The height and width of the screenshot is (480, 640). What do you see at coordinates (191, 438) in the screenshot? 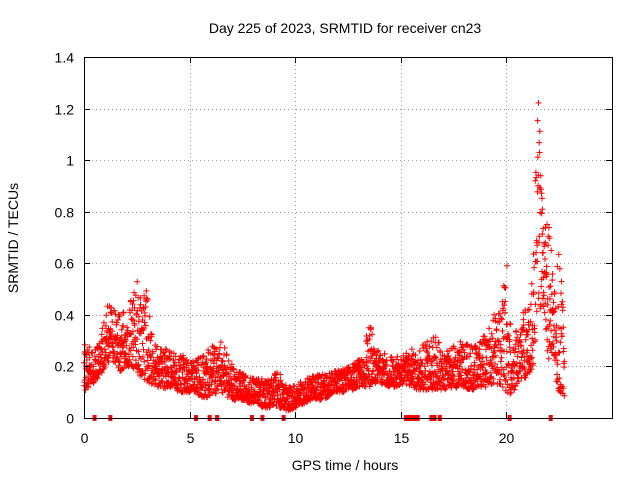
I see `x-tick-label: 5` at bounding box center [191, 438].